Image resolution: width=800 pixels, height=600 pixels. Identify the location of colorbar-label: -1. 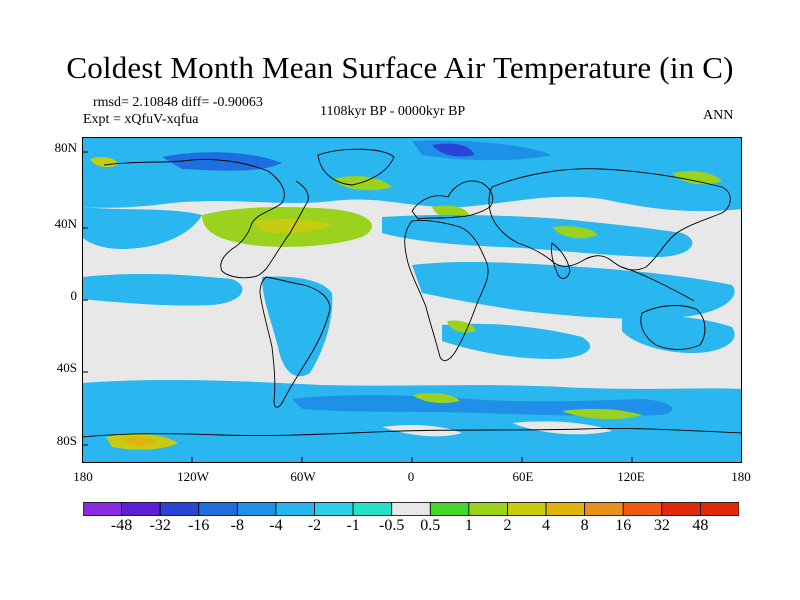
(353, 525).